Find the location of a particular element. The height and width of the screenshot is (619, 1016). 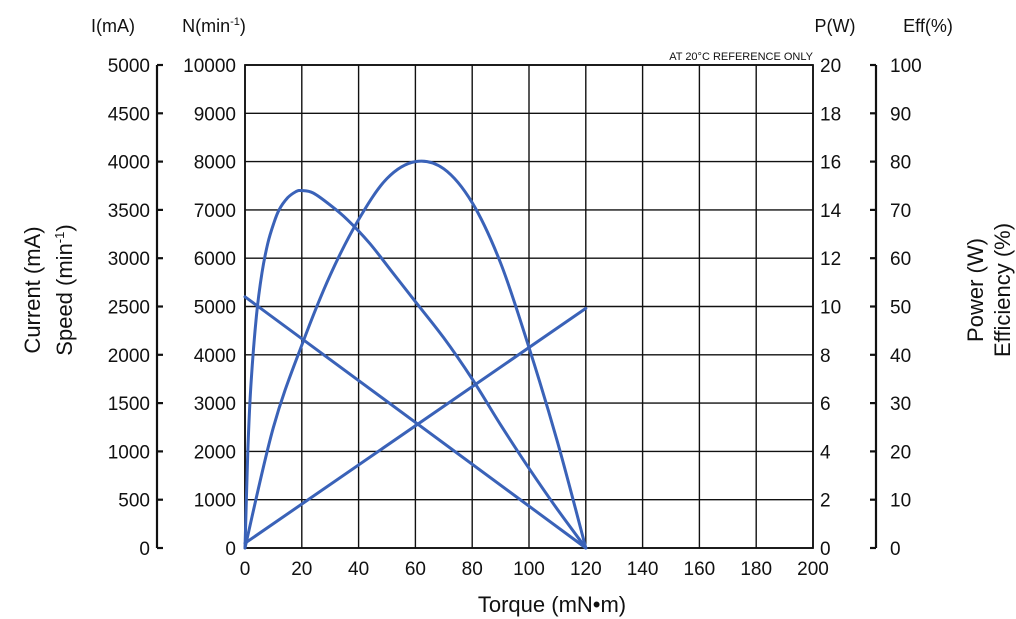

speed-tick-label: 9000 is located at coordinates (215, 114).